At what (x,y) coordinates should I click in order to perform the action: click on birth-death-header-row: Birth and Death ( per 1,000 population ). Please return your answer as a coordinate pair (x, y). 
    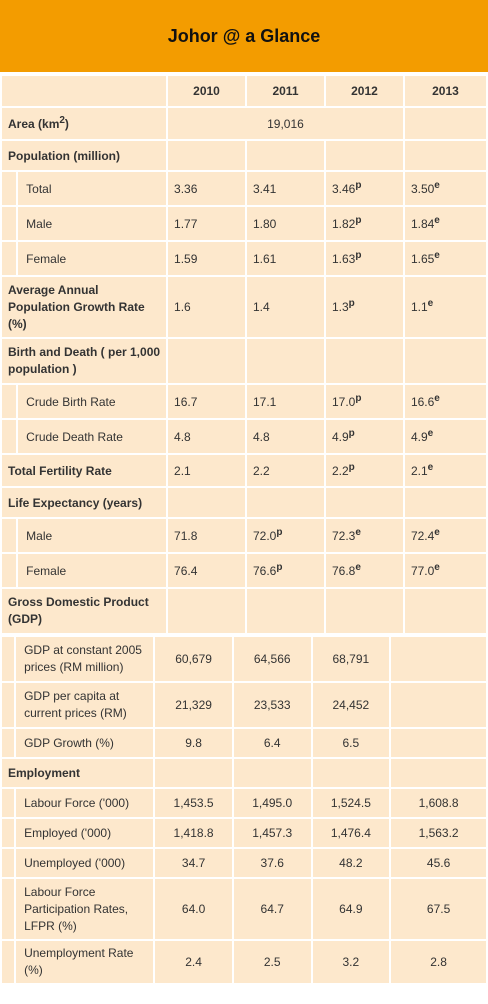
    Looking at the image, I should click on (244, 361).